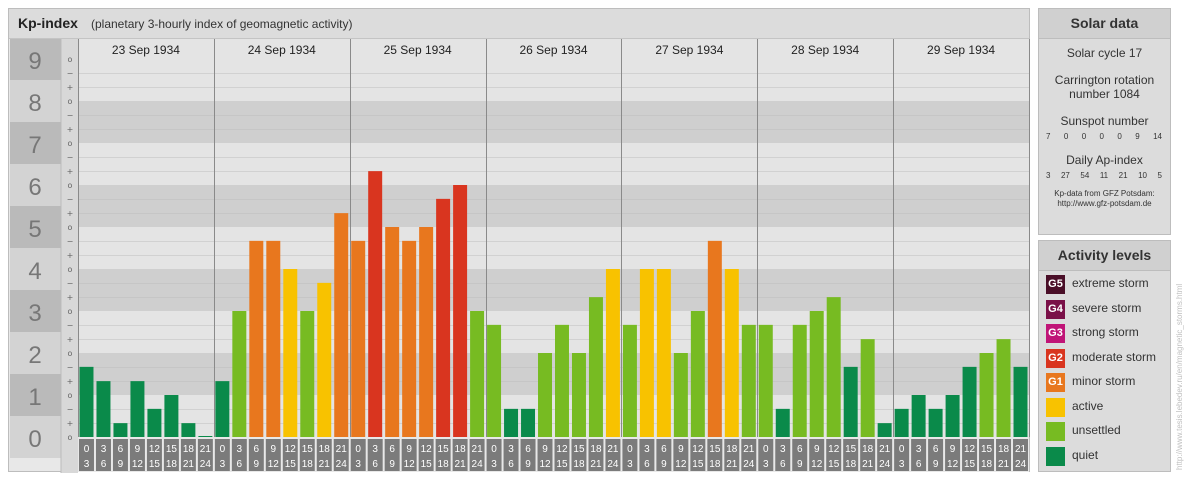 This screenshot has height=480, width=1184. What do you see at coordinates (444, 449) in the screenshot?
I see `interval-start-label: 15` at bounding box center [444, 449].